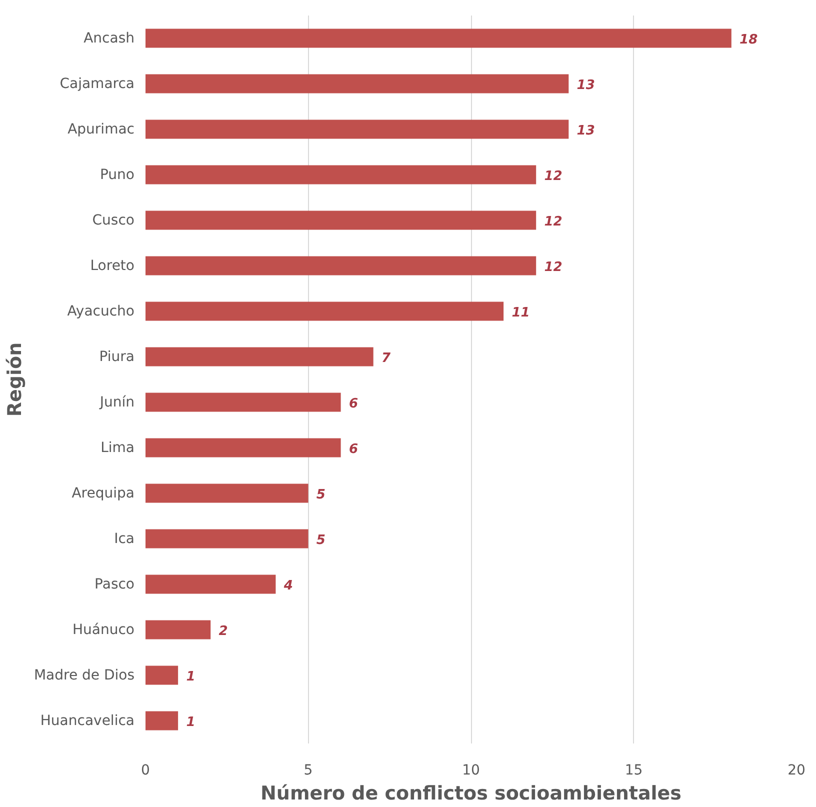  I want to click on y-tick-label: Ica, so click(124, 538).